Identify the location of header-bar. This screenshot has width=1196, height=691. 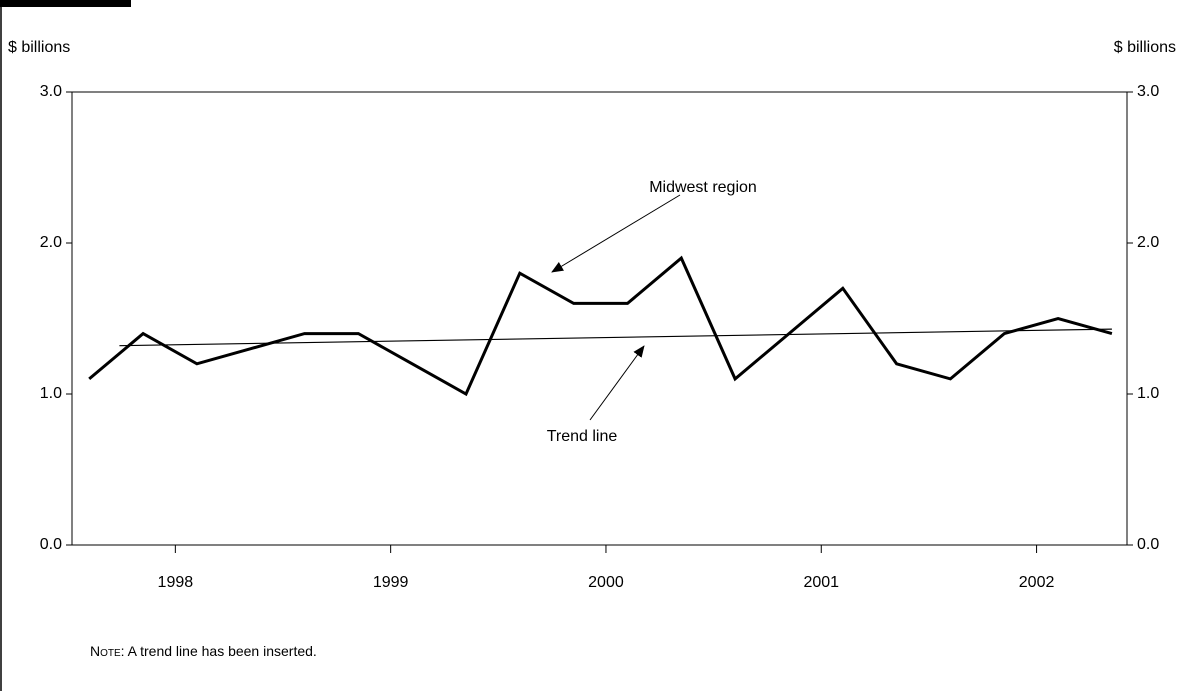
(65, 3).